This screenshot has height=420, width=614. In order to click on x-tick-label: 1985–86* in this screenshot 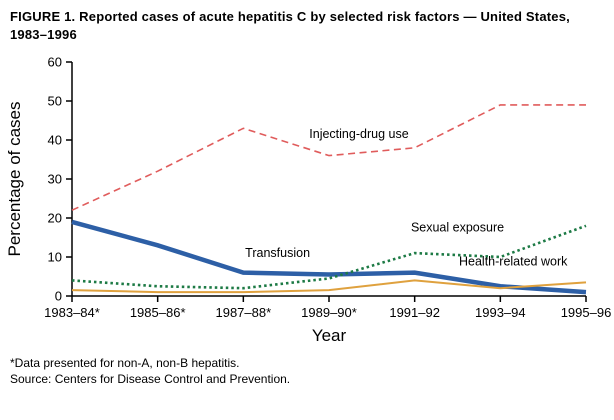, I will do `click(158, 312)`.